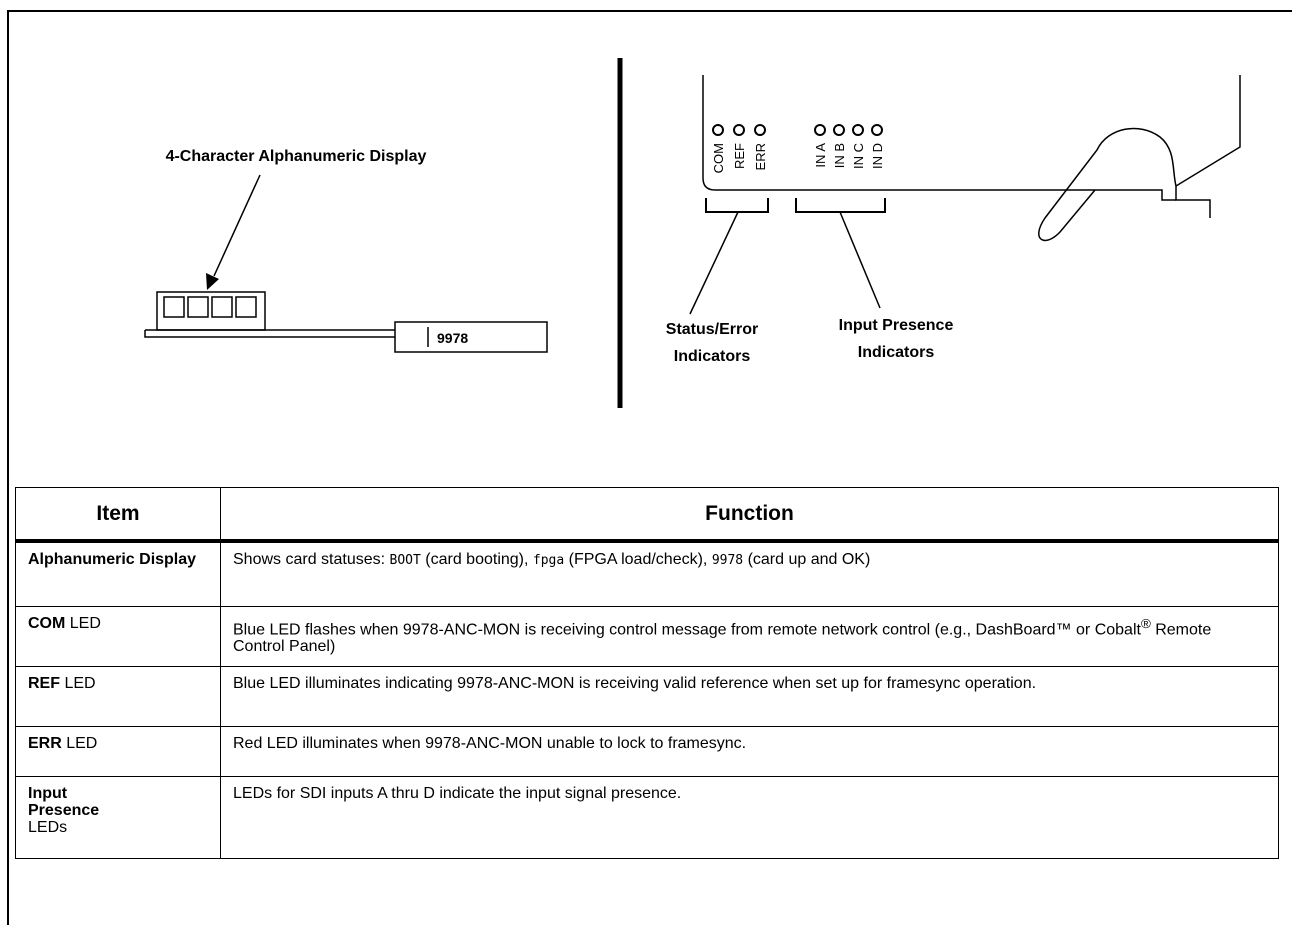 The width and height of the screenshot is (1292, 925). I want to click on code: BOOT, so click(405, 560).